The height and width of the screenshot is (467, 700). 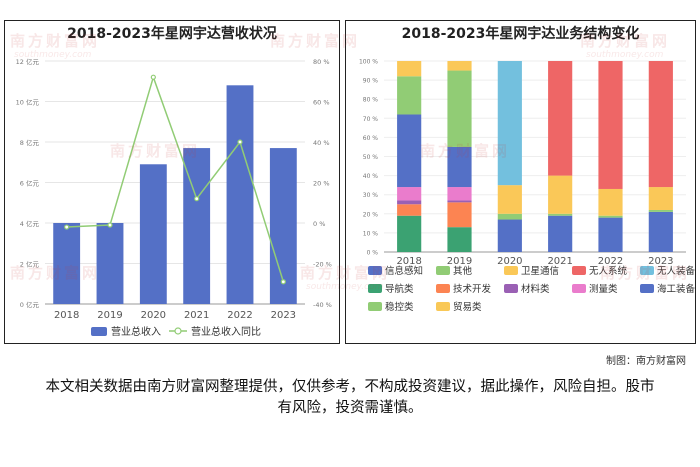 What do you see at coordinates (603, 289) in the screenshot?
I see `legend-label: 测量类` at bounding box center [603, 289].